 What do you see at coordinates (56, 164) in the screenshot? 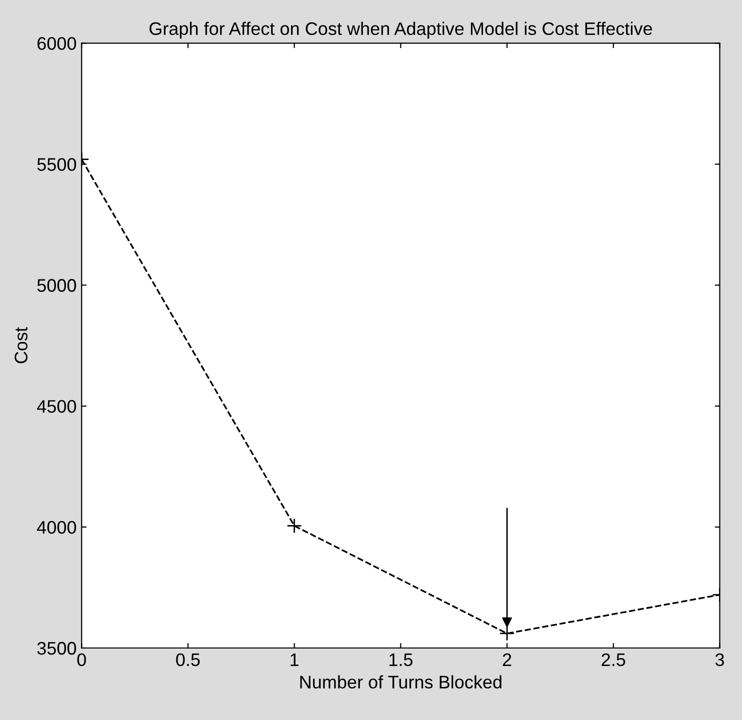
I see `y-tick-label: 5500` at bounding box center [56, 164].